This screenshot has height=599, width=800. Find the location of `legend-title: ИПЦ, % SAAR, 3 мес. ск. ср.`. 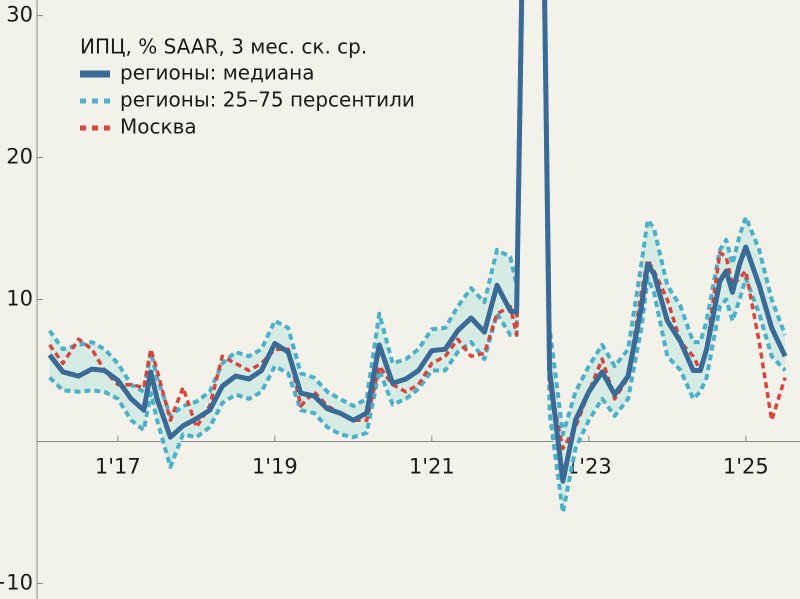

legend-title: ИПЦ, % SAAR, 3 мес. ск. ср. is located at coordinates (223, 47).